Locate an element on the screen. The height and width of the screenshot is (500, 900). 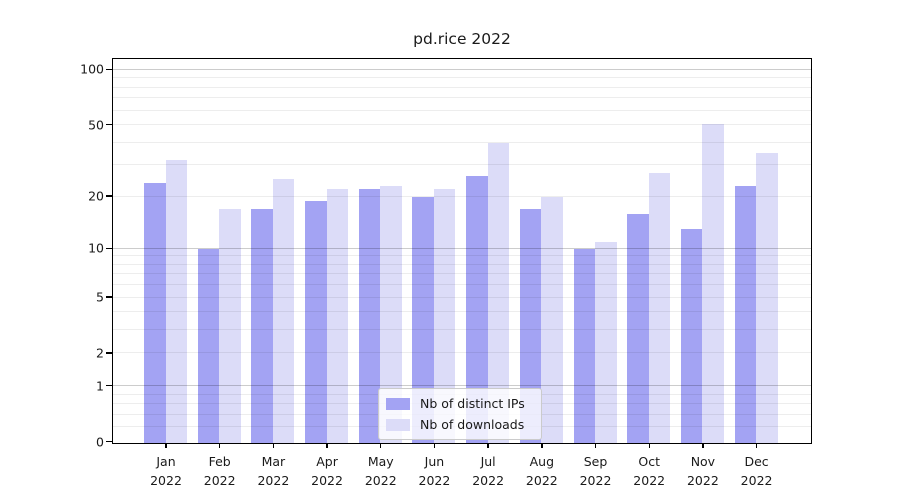
x-tick-label: Jul 2022 is located at coordinates (488, 471).